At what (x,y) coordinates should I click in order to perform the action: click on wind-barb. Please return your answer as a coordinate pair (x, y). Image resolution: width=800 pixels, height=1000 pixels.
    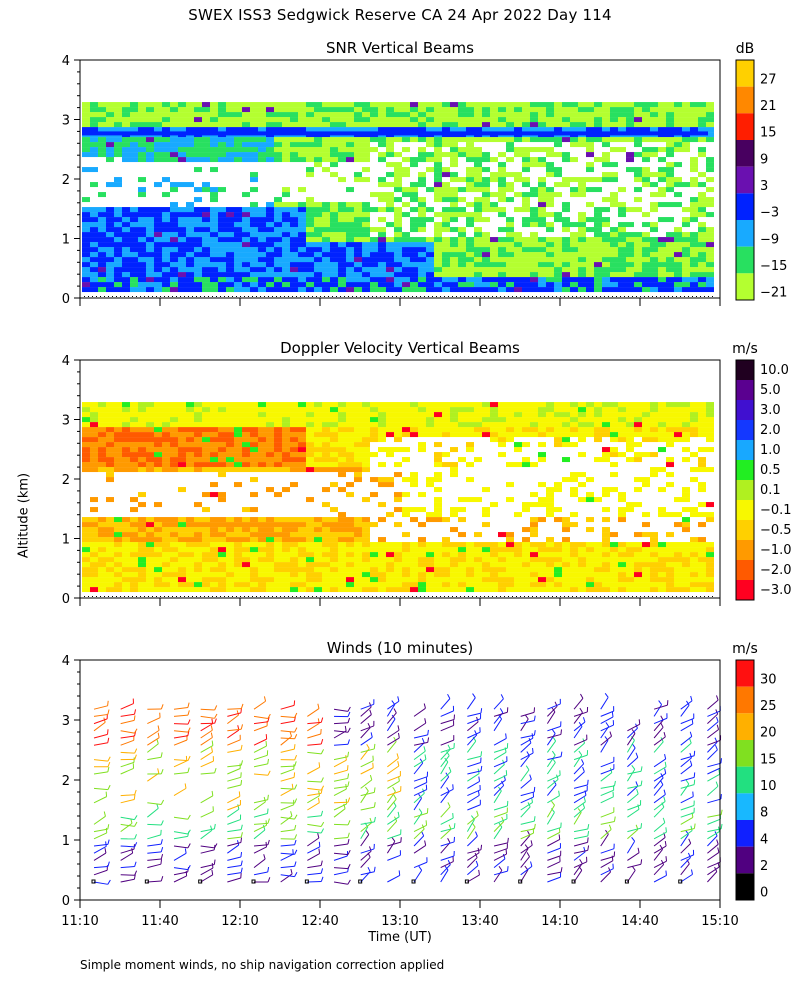
    Looking at the image, I should click on (127, 801).